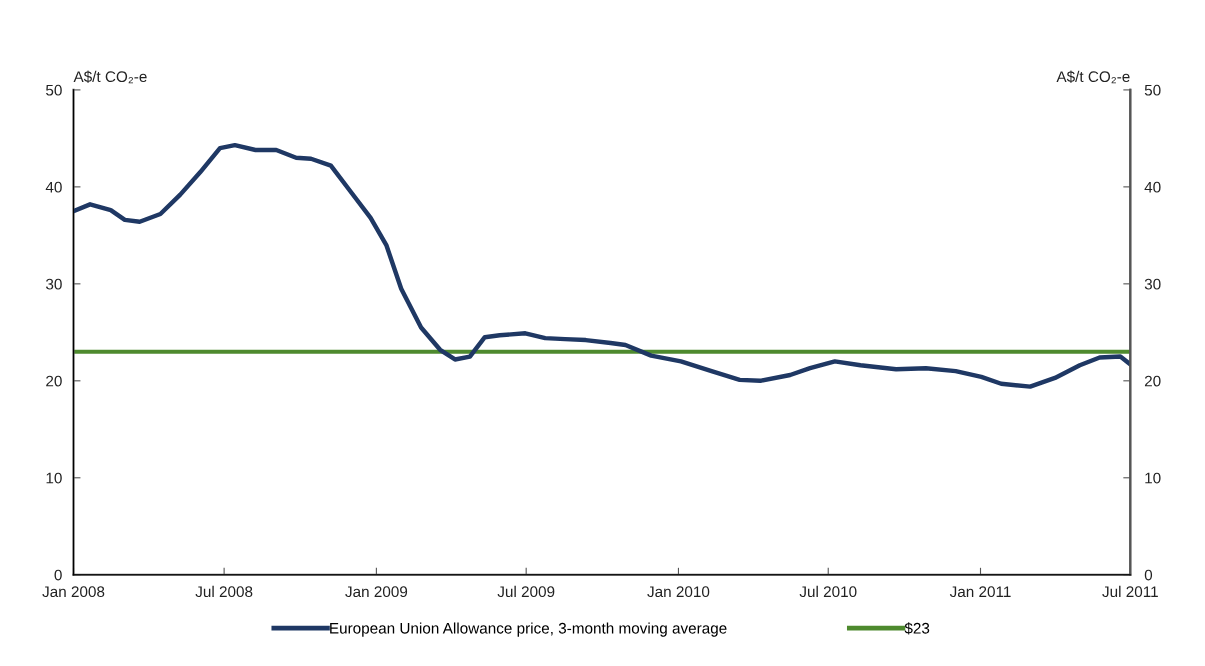 The image size is (1205, 666). I want to click on y2-tick-label: 30, so click(1152, 284).